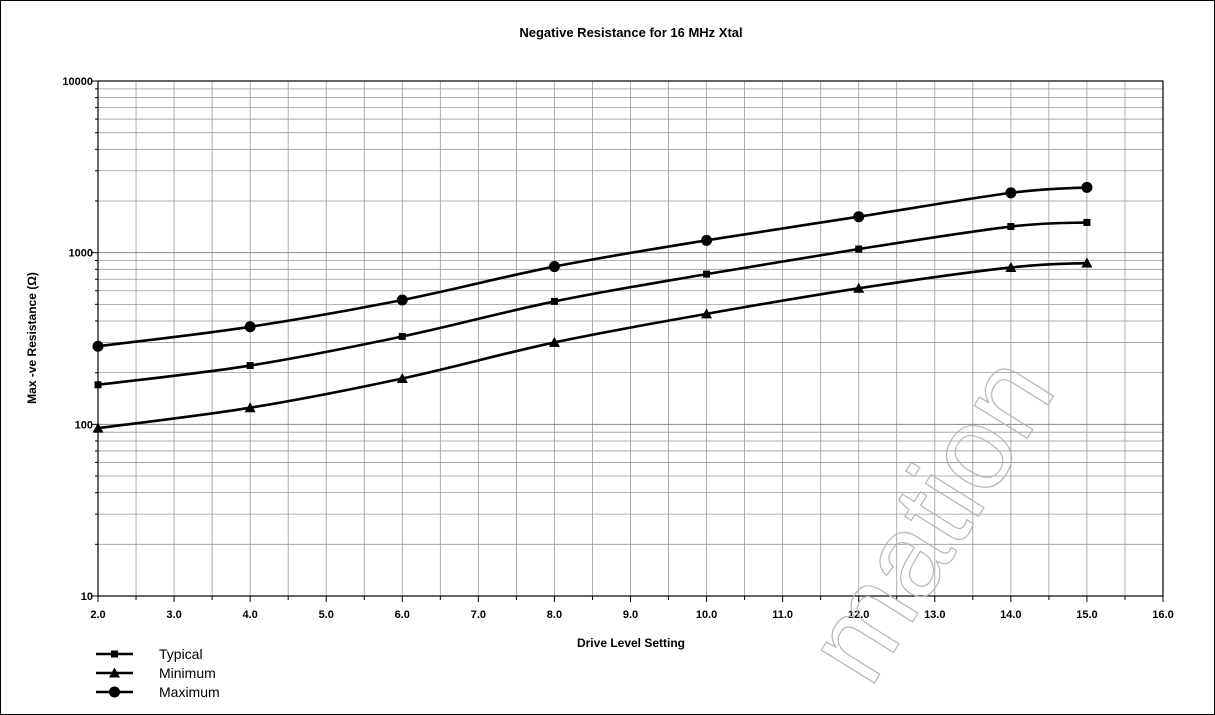 This screenshot has width=1215, height=715. I want to click on legend-marker-maximum, so click(114, 692).